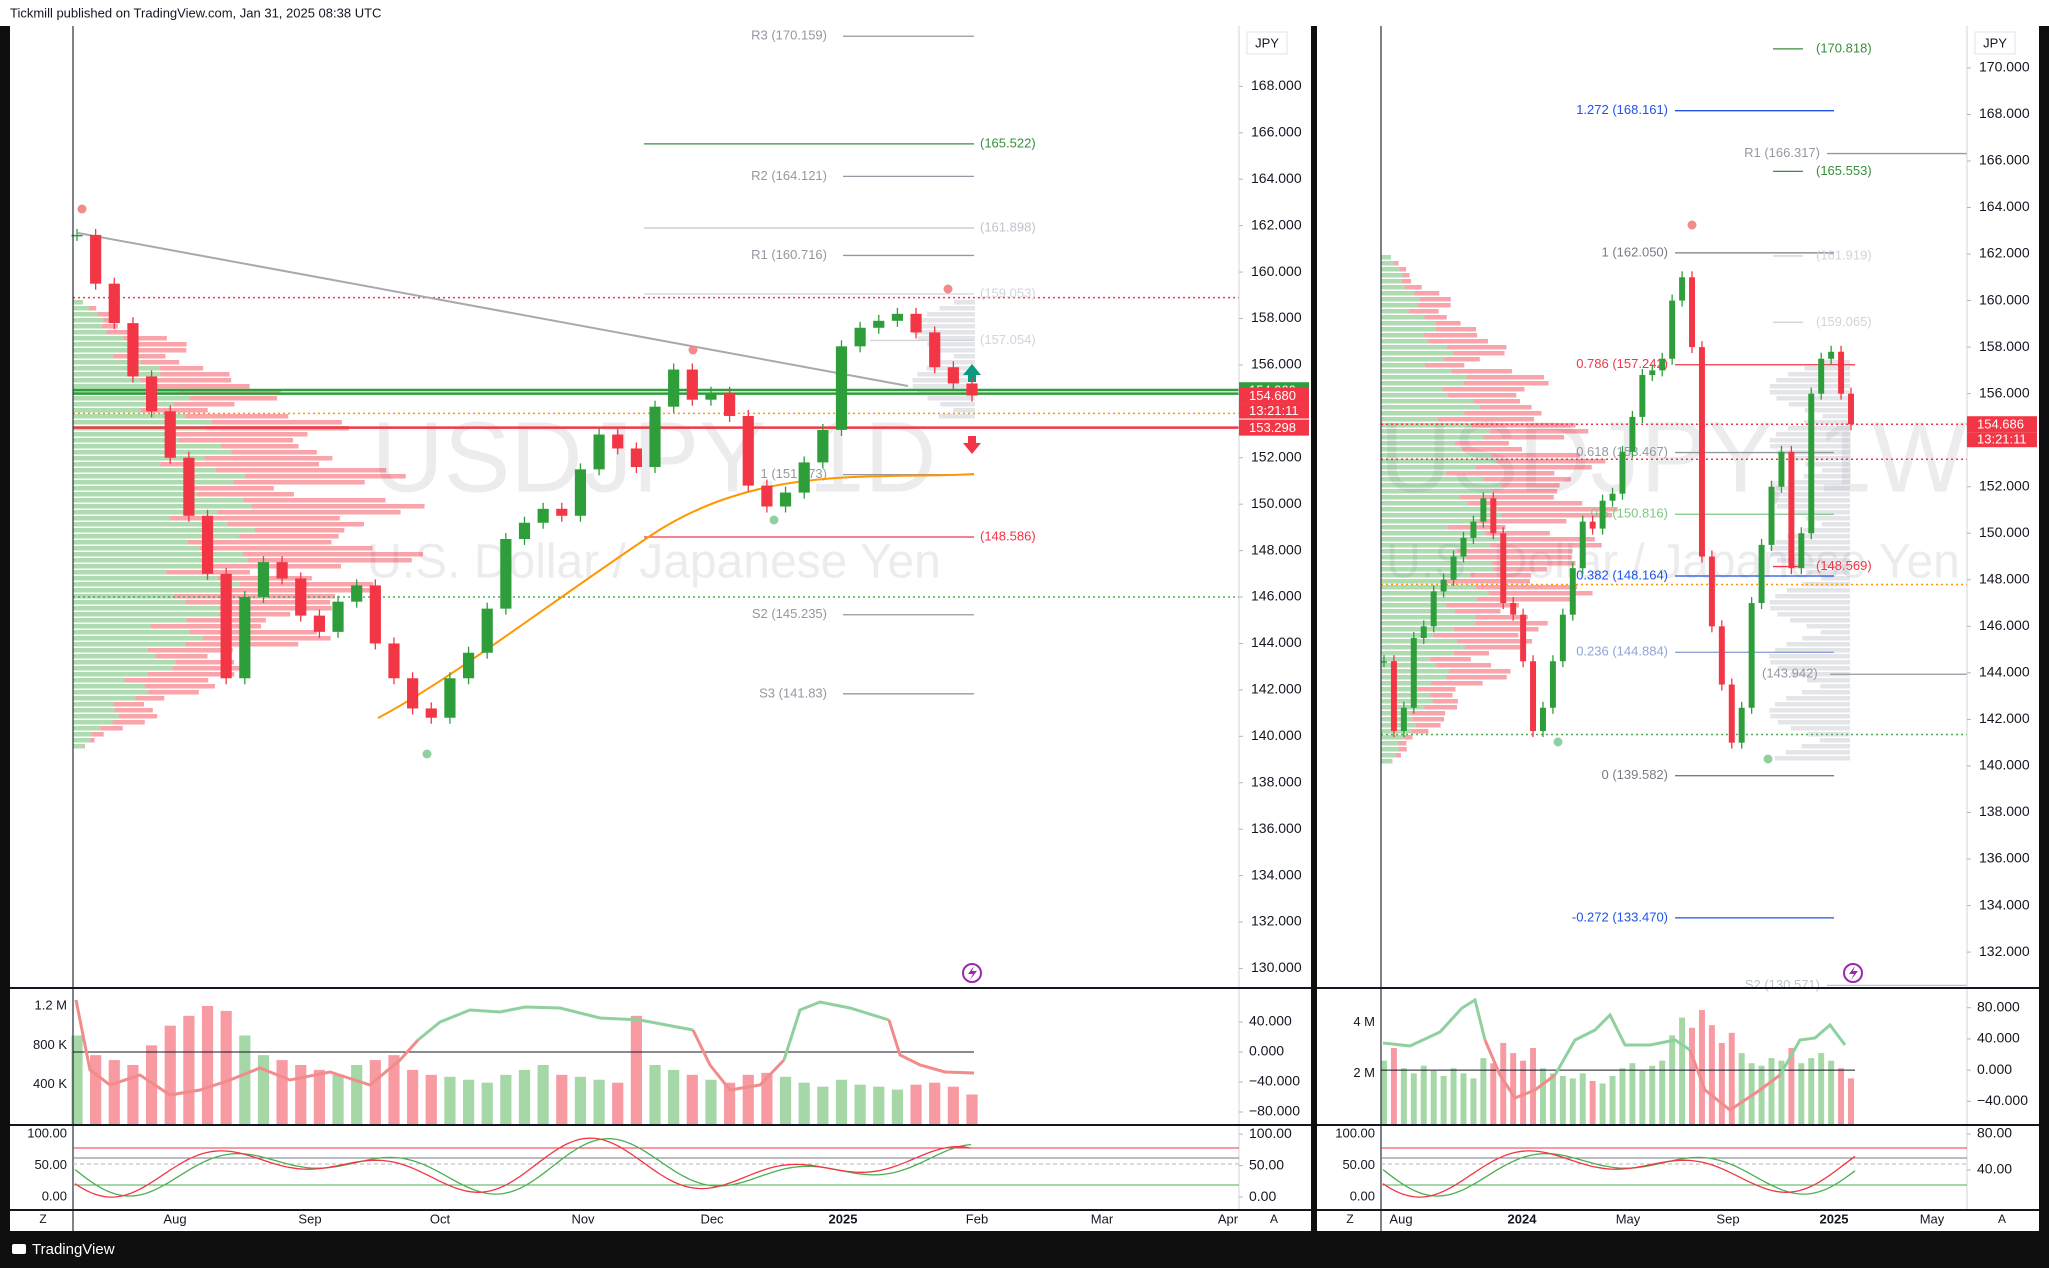 This screenshot has height=1268, width=2049. What do you see at coordinates (47, 1133) in the screenshot?
I see `stoch-left-label: 100.00` at bounding box center [47, 1133].